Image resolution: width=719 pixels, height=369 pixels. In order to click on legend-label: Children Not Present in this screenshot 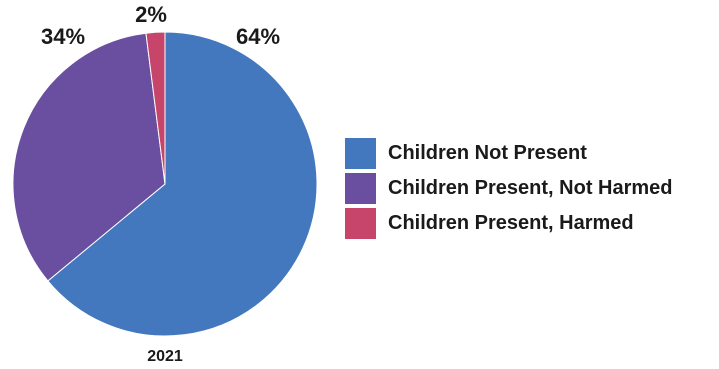, I will do `click(487, 153)`.